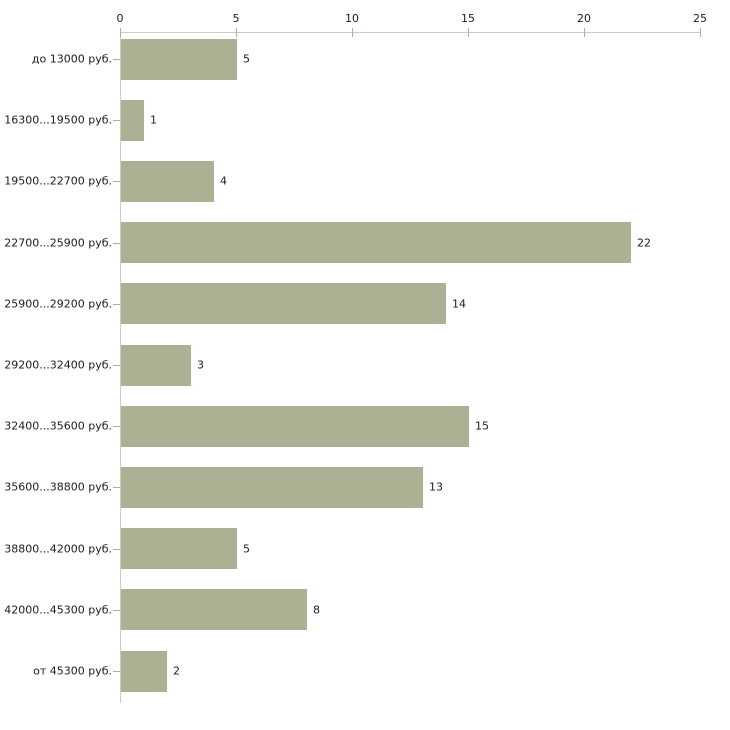 The width and height of the screenshot is (730, 730). Describe the element at coordinates (236, 18) in the screenshot. I see `x-axis-tick-label: 5` at that location.